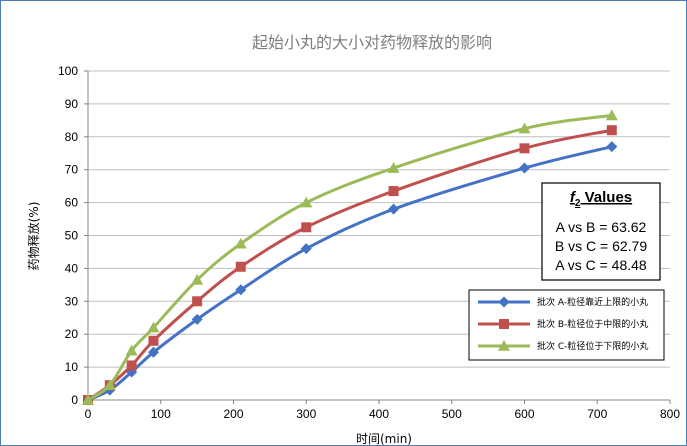  I want to click on f2-title-suffix: Values, so click(606, 197).